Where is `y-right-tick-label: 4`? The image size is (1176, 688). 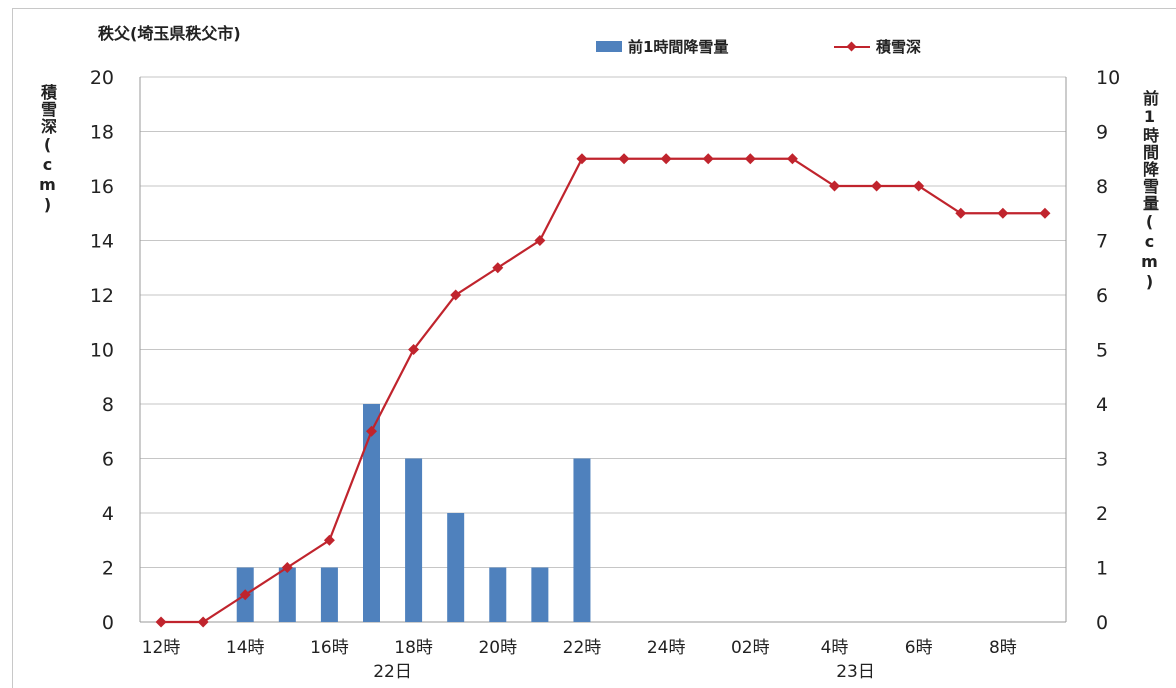
y-right-tick-label: 4 is located at coordinates (1102, 405).